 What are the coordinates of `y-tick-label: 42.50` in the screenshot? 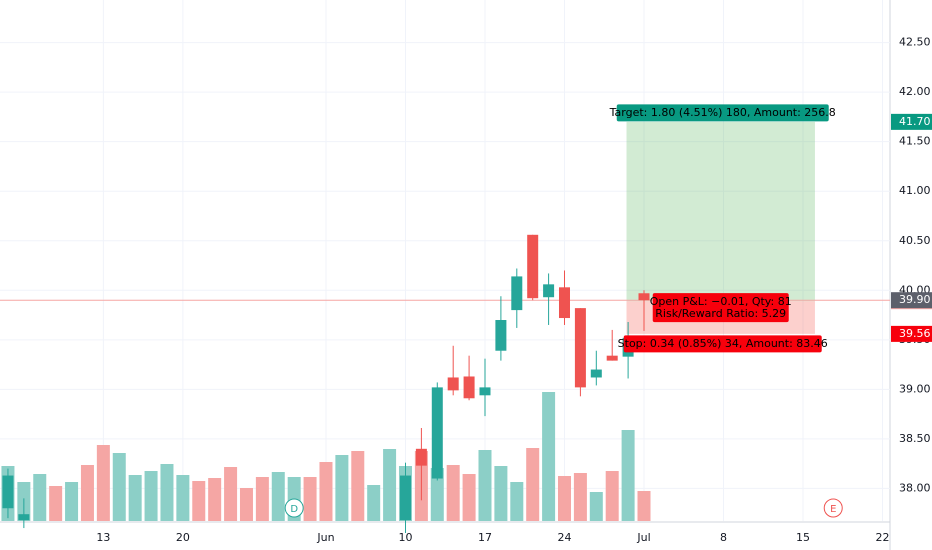 It's located at (915, 42).